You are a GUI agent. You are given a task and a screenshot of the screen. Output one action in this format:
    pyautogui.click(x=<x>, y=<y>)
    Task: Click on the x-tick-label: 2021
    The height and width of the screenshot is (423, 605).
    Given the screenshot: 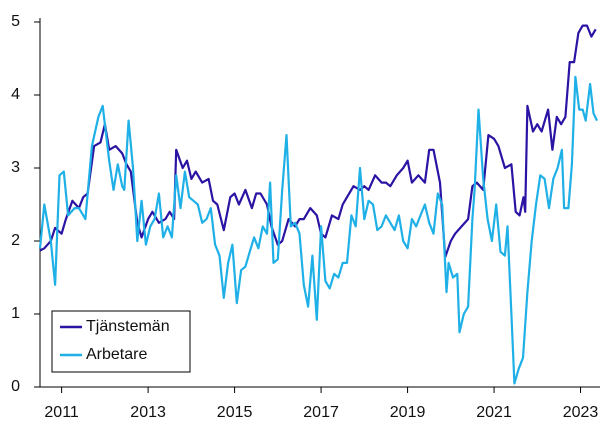 What is the action you would take?
    pyautogui.click(x=494, y=412)
    